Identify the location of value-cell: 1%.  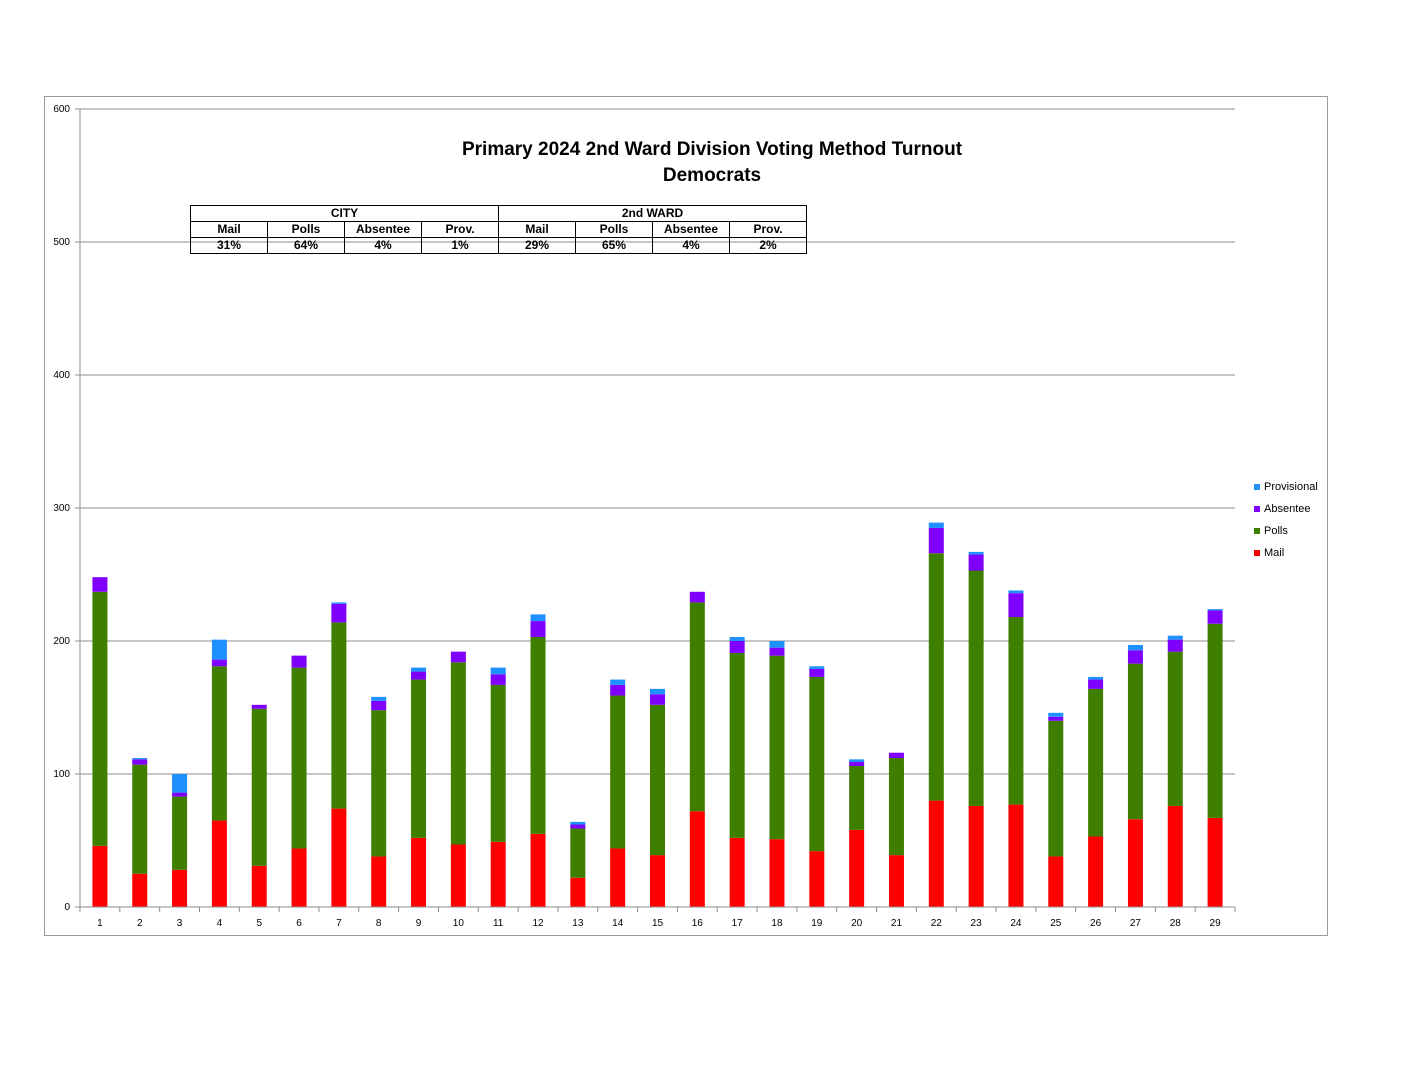
(460, 245).